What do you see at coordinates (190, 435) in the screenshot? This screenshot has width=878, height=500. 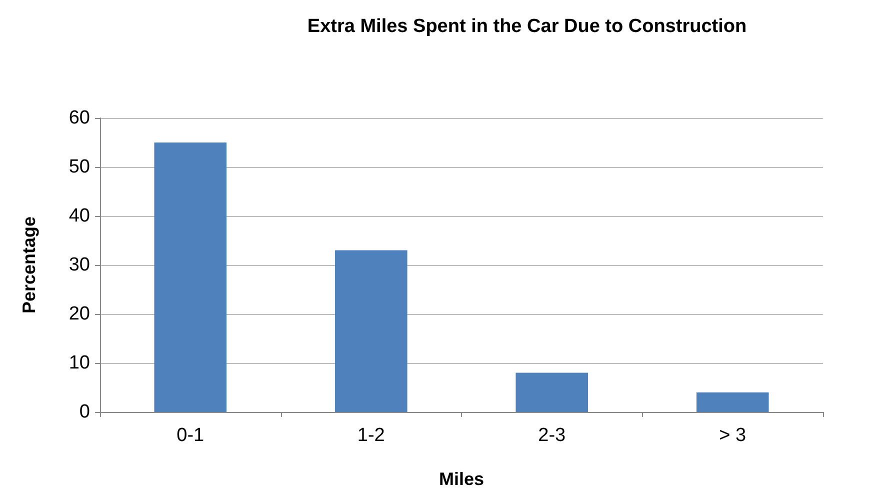 I see `x-tick-label: 0-1` at bounding box center [190, 435].